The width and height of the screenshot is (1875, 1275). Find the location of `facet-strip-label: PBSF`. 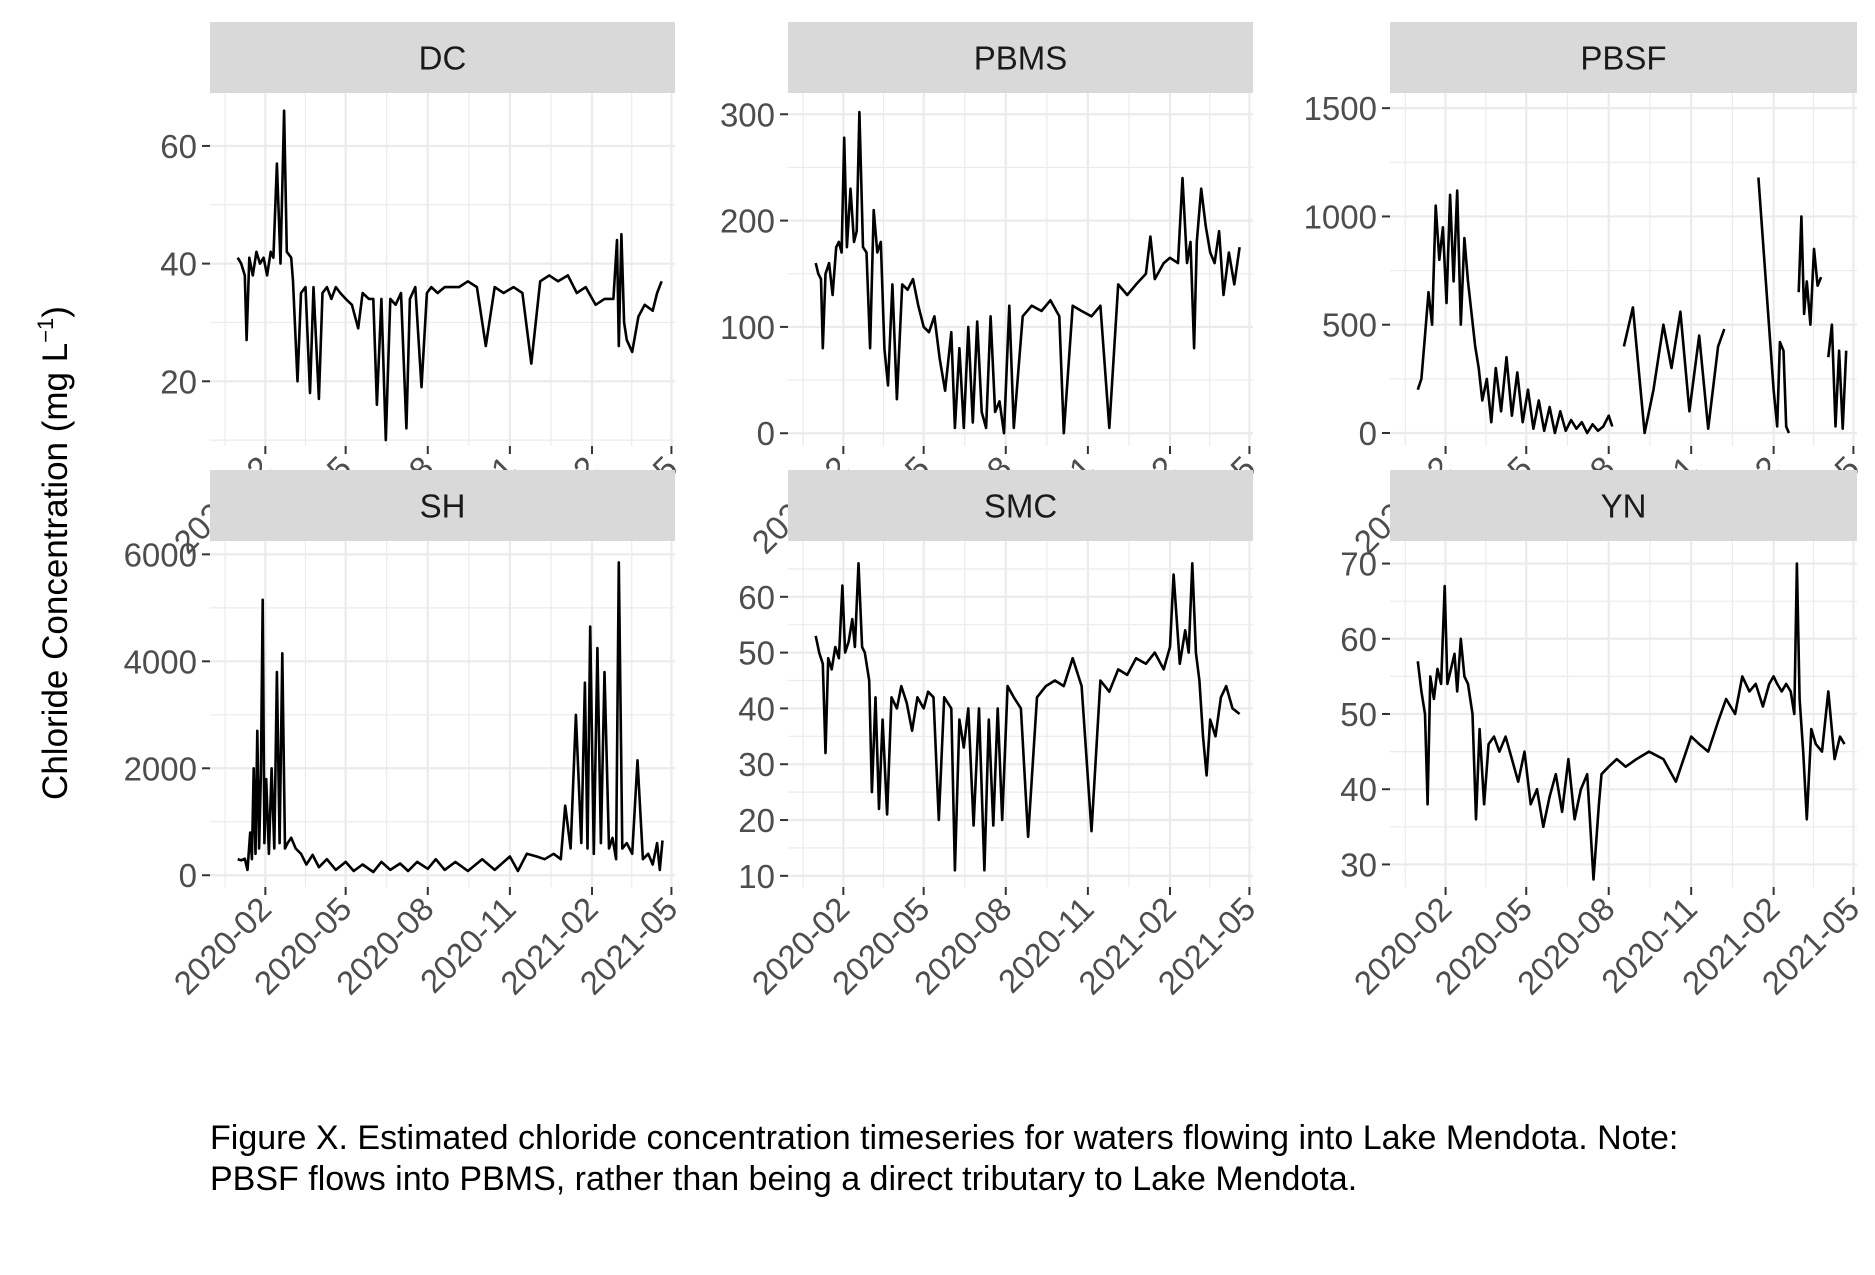

facet-strip-label: PBSF is located at coordinates (1623, 58).